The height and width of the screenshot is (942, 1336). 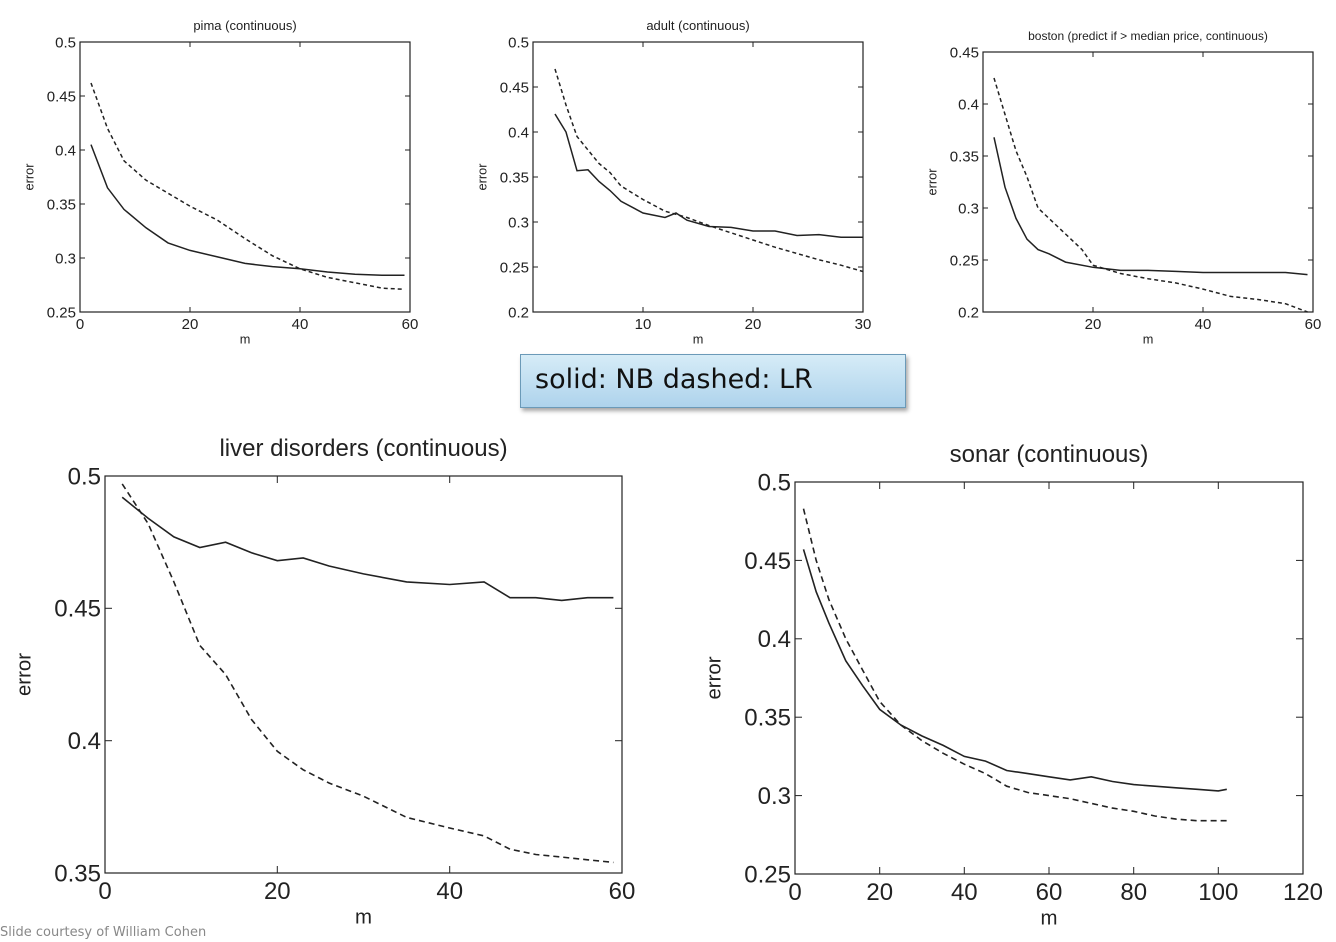 I want to click on x-tick-label: 120, so click(x=1303, y=892).